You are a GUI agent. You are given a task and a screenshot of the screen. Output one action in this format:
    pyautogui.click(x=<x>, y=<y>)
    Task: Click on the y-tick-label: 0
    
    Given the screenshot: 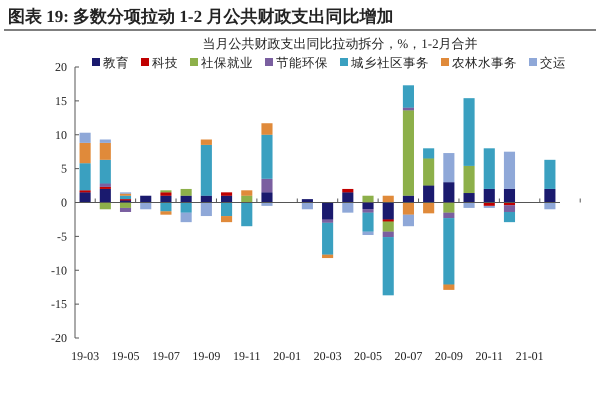 What is the action you would take?
    pyautogui.click(x=64, y=203)
    